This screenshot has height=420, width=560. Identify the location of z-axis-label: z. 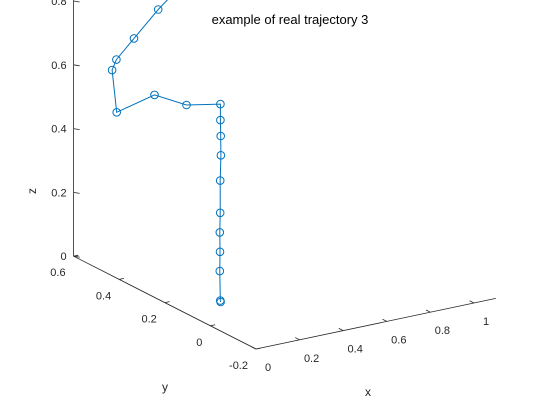
(32, 191).